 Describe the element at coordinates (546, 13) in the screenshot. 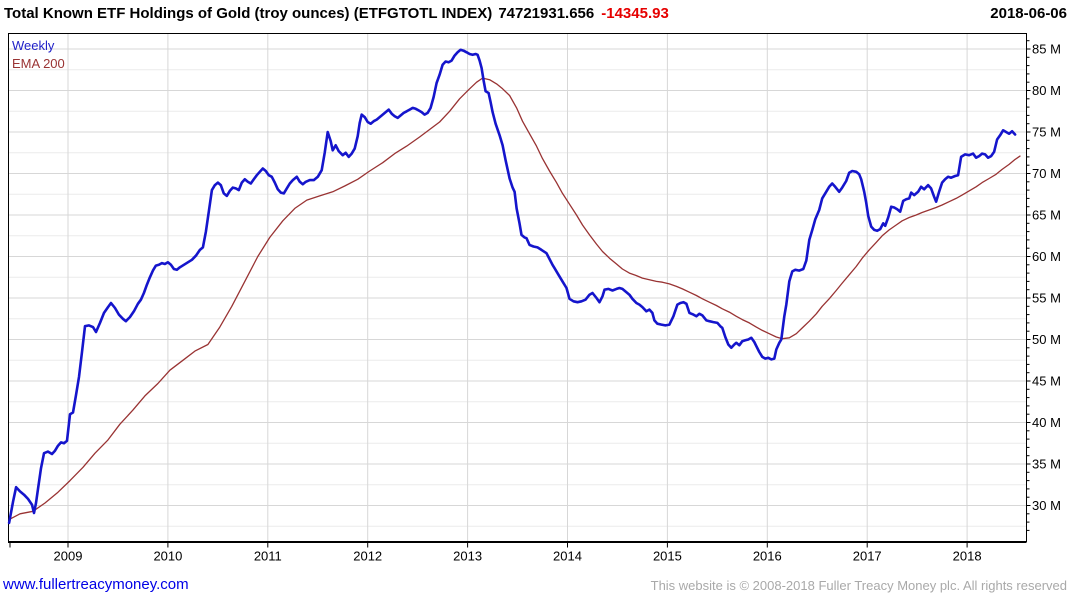

I see `last-value: 74721931.656` at that location.